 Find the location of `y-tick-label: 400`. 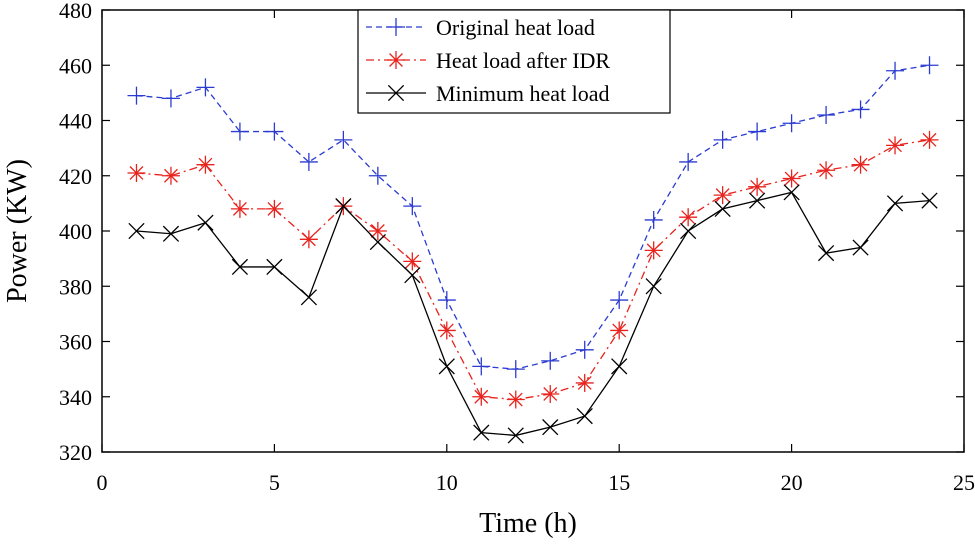

y-tick-label: 400 is located at coordinates (75, 231).